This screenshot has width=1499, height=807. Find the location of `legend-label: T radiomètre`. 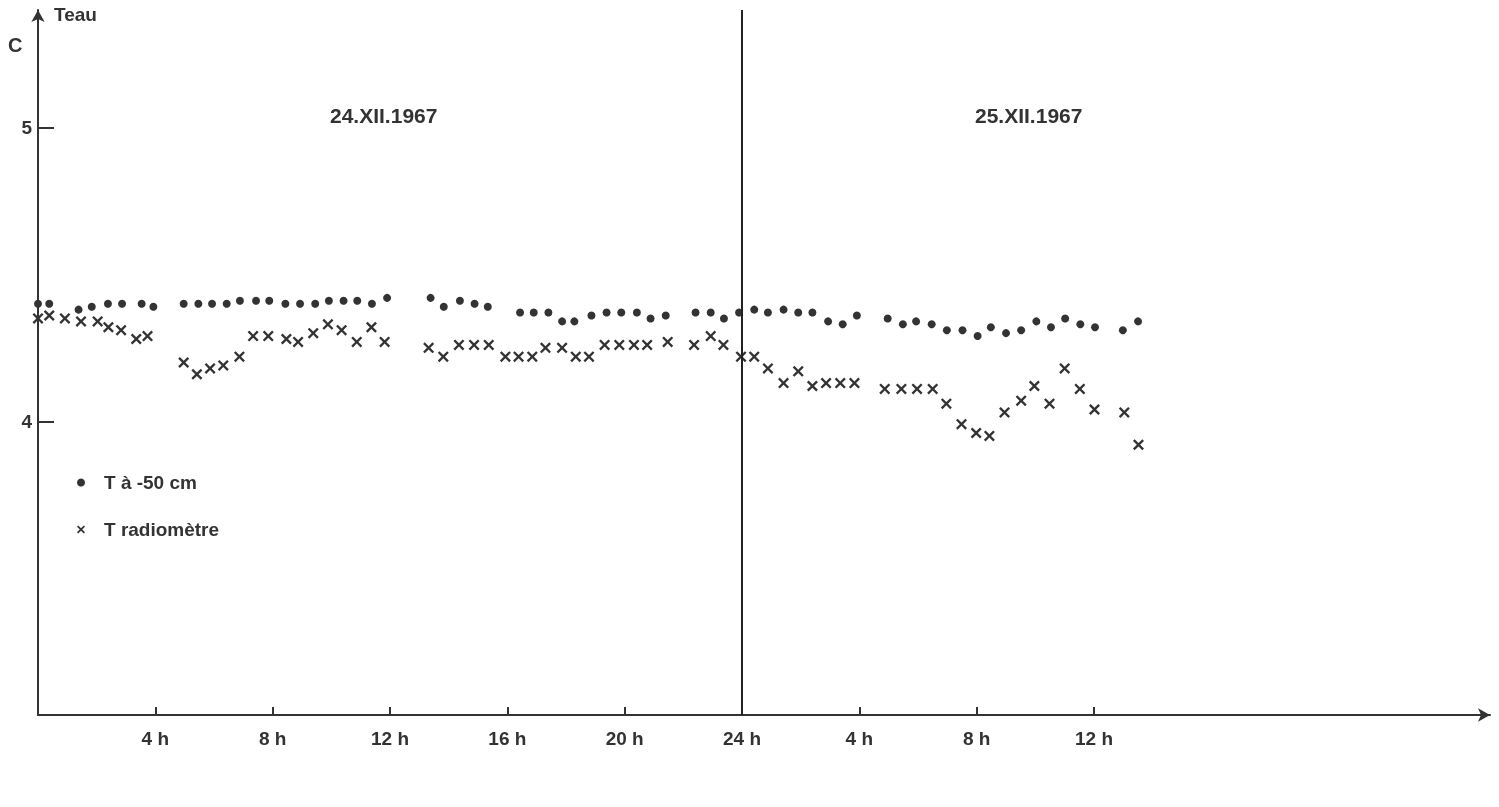

legend-label: T radiomètre is located at coordinates (162, 529).